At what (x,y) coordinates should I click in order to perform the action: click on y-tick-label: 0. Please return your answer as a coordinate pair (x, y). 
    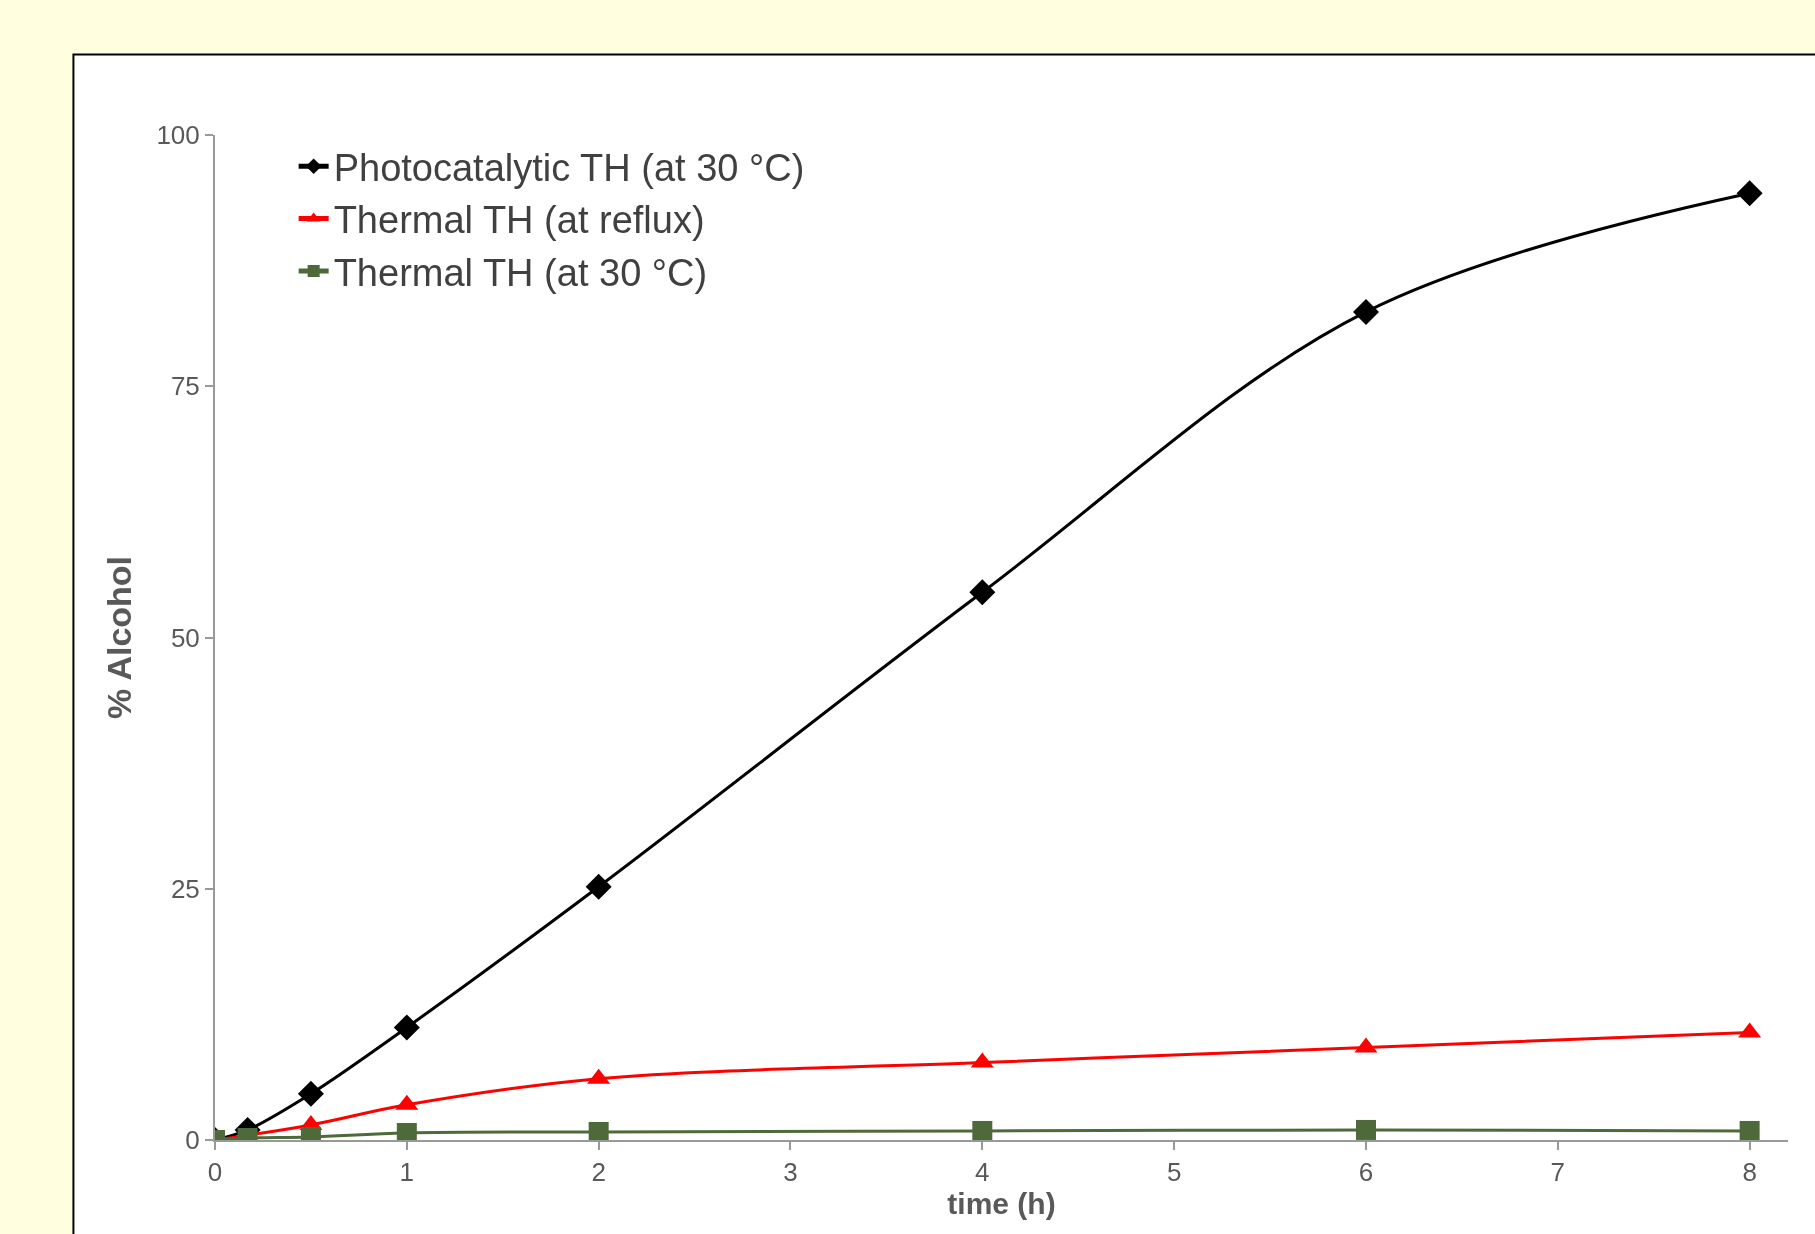
    Looking at the image, I should click on (192, 1140).